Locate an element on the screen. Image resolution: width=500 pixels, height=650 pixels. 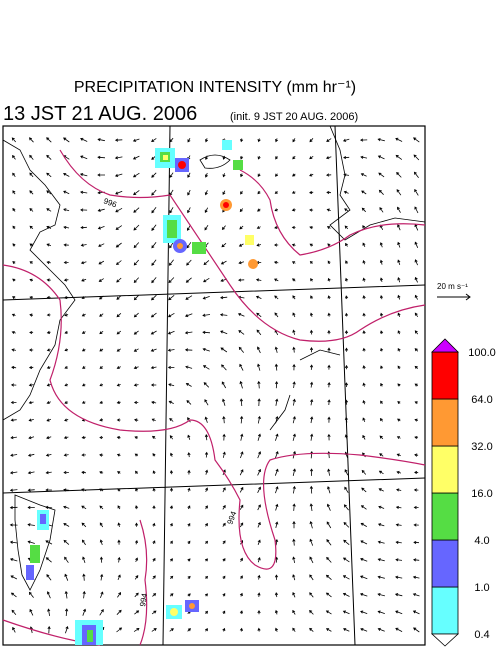
colorbar-under is located at coordinates (445, 640).